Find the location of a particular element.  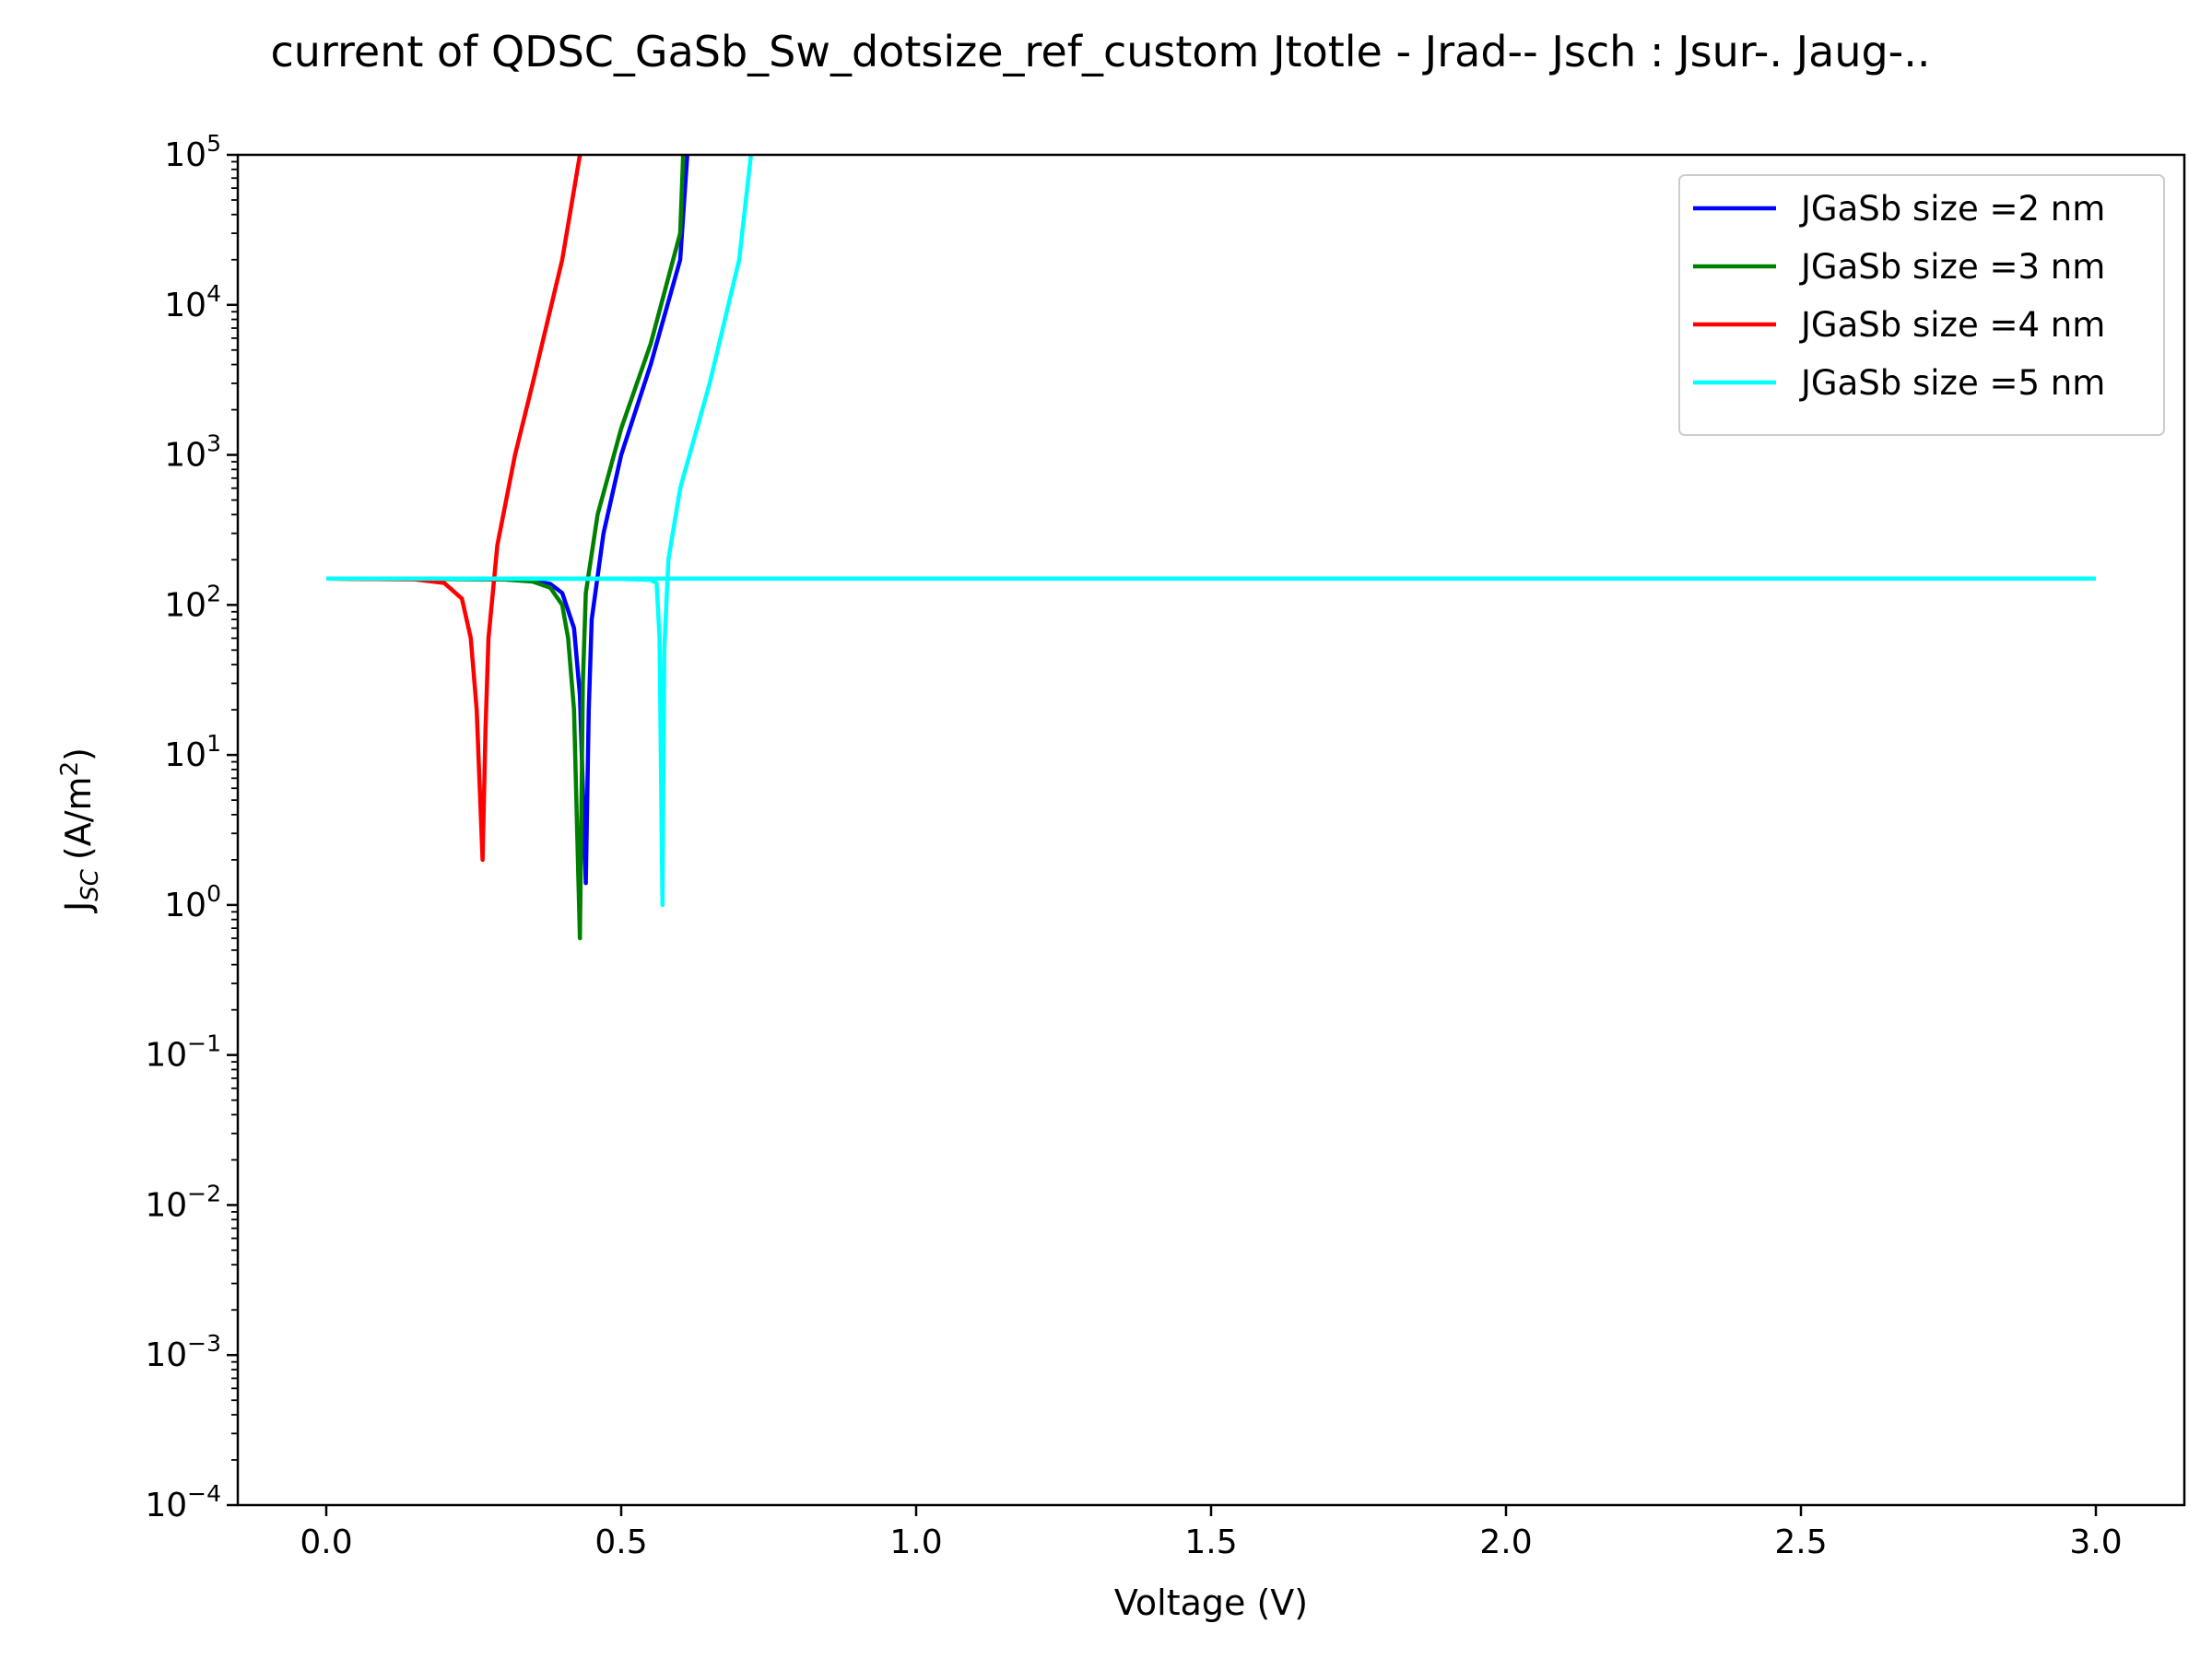

y-axis-label-unit-sup: 2 is located at coordinates (70, 769).